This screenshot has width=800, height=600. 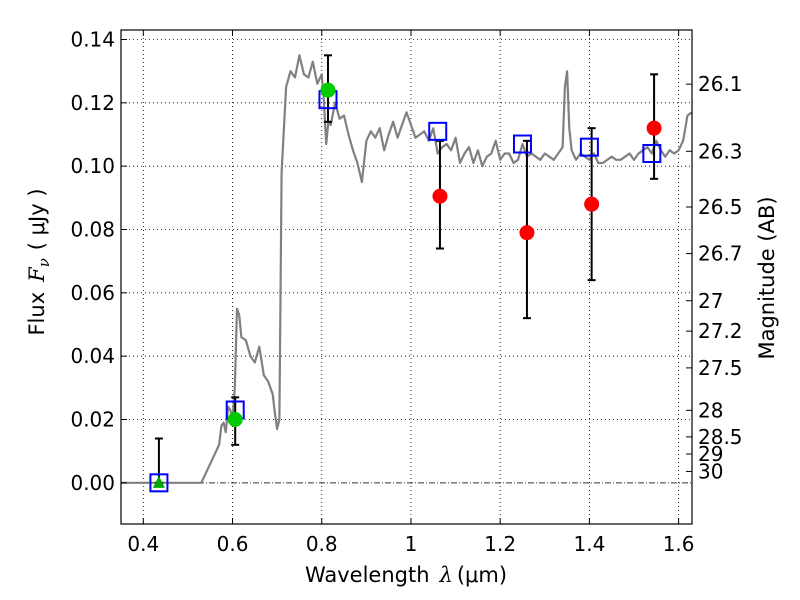 What do you see at coordinates (143, 544) in the screenshot?
I see `x-tick-label: 0.4` at bounding box center [143, 544].